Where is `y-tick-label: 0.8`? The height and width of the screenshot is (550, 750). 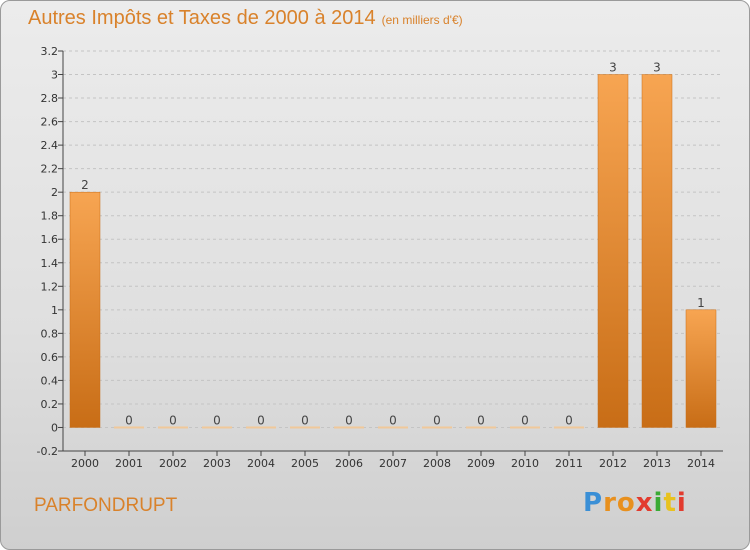
y-tick-label: 0.8 is located at coordinates (50, 333).